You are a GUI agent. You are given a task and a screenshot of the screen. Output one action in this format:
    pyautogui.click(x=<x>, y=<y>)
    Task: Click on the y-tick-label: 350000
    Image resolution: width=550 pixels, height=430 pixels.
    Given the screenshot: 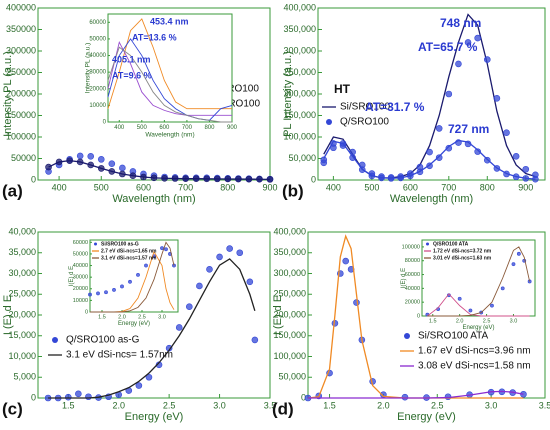 What is the action you would take?
    pyautogui.click(x=21, y=29)
    